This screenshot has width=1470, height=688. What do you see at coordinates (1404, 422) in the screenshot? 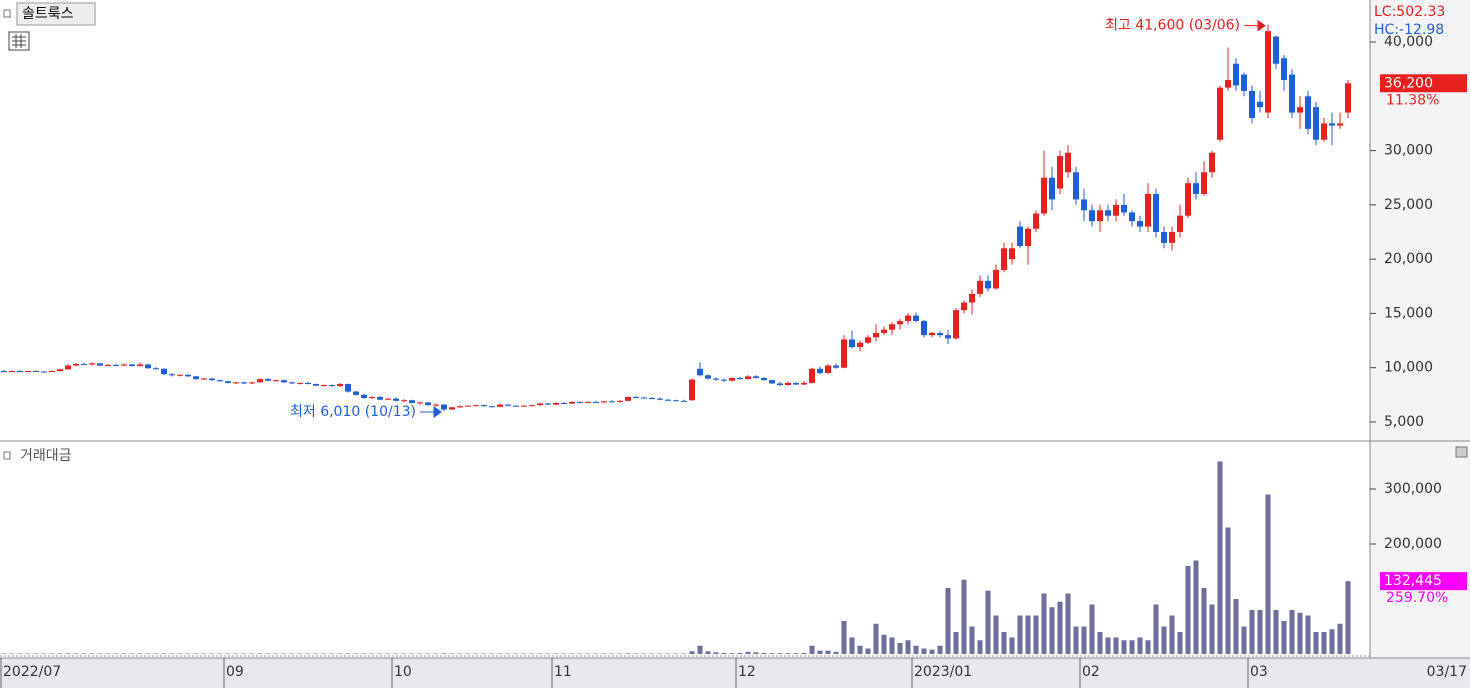
I see `y-tick-label: 5,000` at bounding box center [1404, 422].